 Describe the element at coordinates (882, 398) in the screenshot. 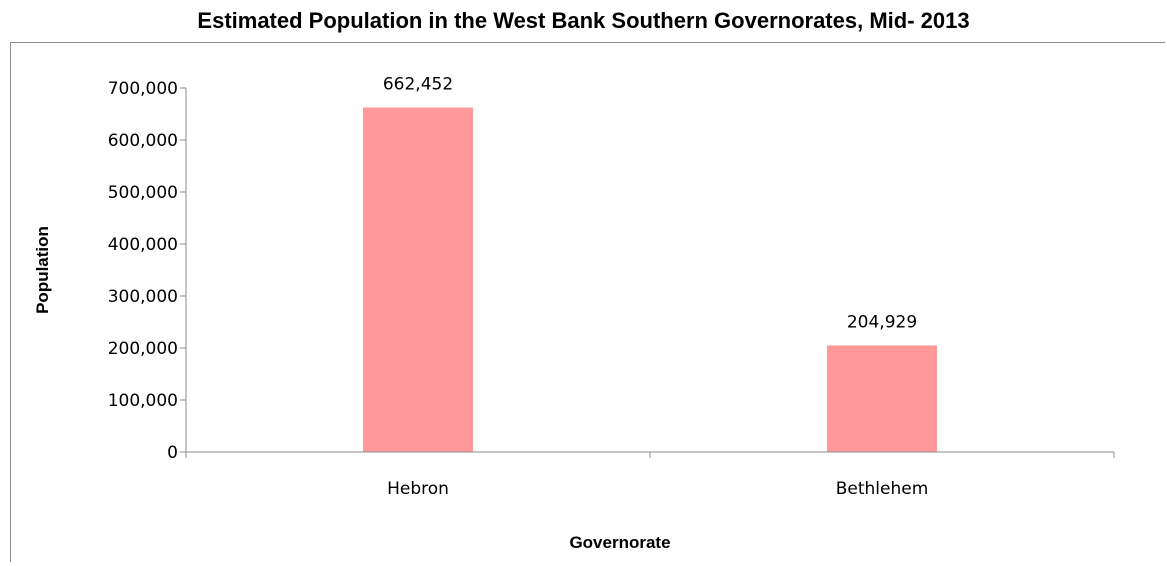

I see `bar-bethlehem` at that location.